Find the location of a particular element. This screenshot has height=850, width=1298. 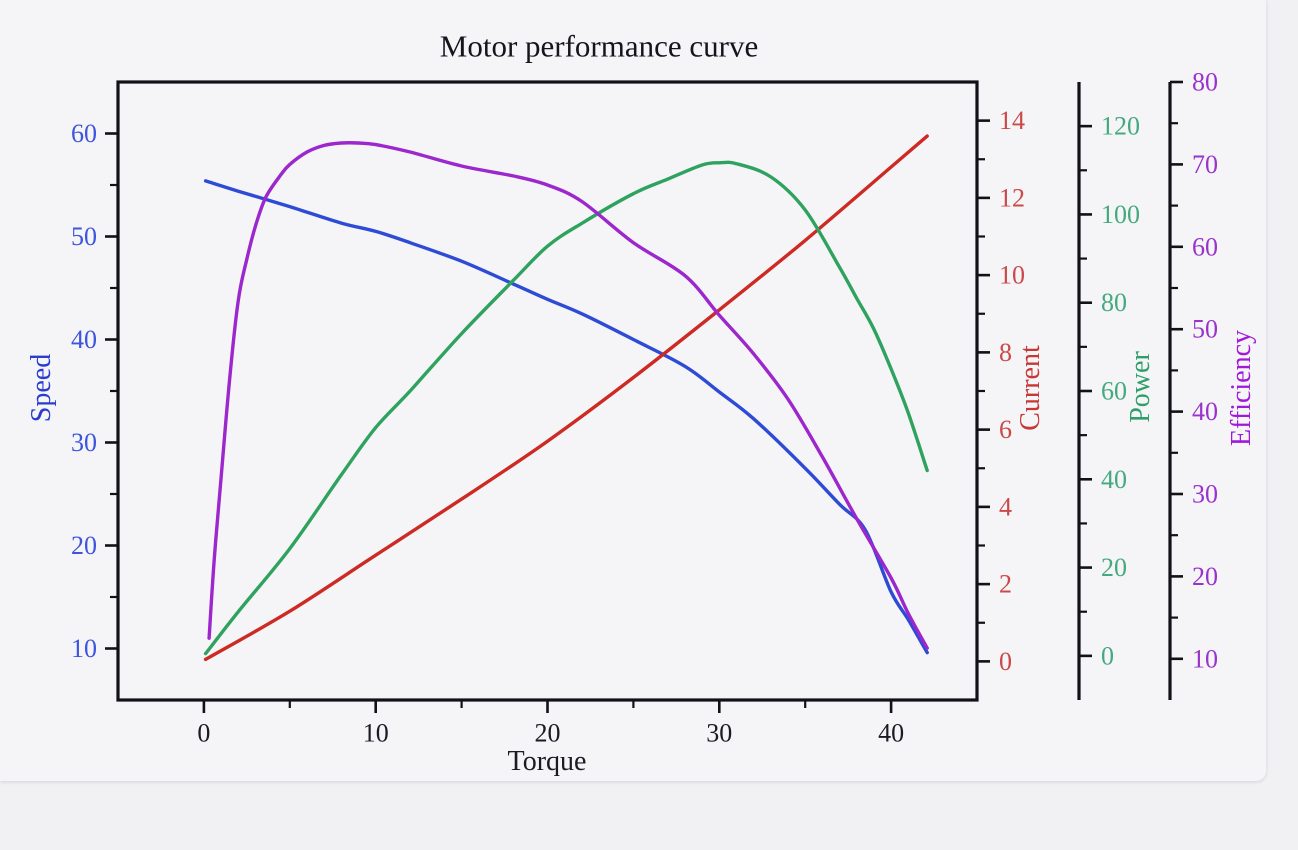

efficiency-axis-tick-label: 20 is located at coordinates (1205, 576).